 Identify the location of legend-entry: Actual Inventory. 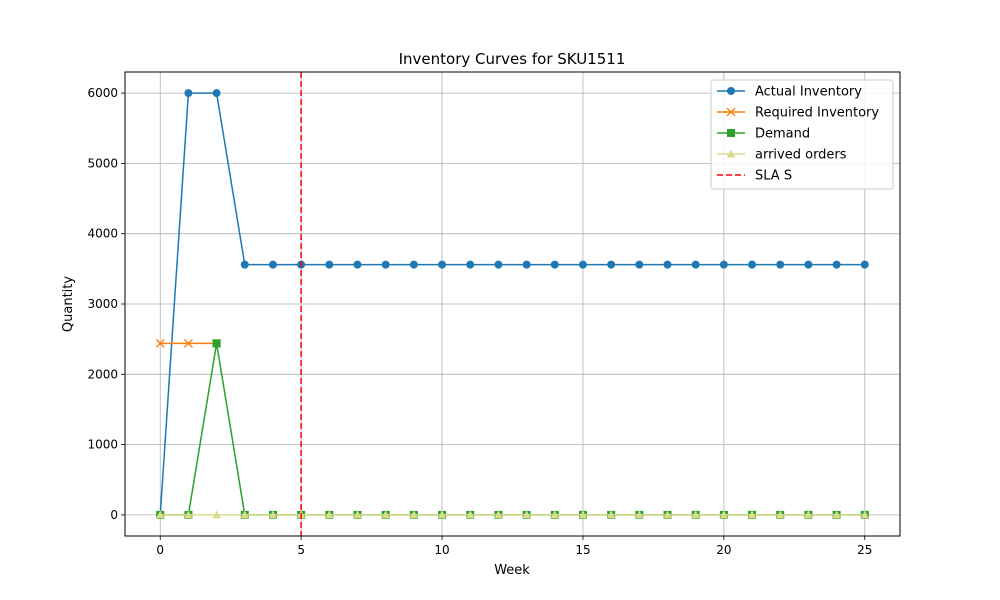
(789, 92).